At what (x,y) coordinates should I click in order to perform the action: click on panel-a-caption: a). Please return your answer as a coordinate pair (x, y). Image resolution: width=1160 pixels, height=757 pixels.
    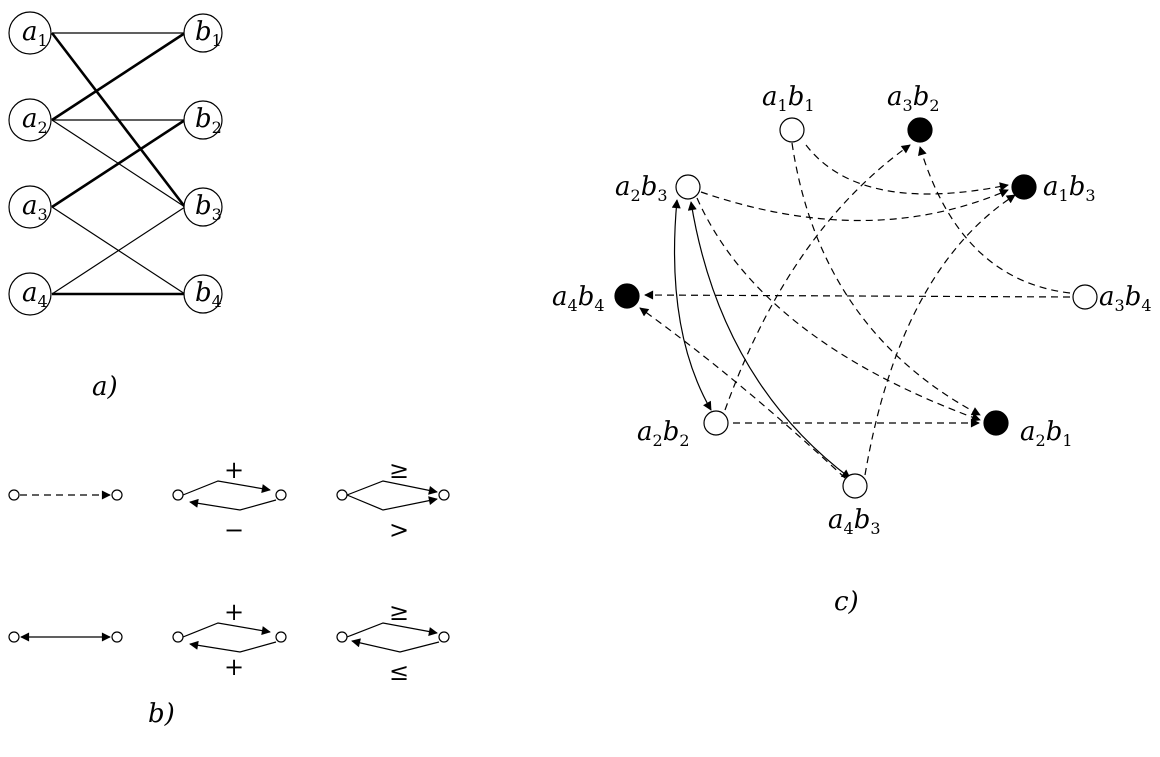
    Looking at the image, I should click on (105, 387).